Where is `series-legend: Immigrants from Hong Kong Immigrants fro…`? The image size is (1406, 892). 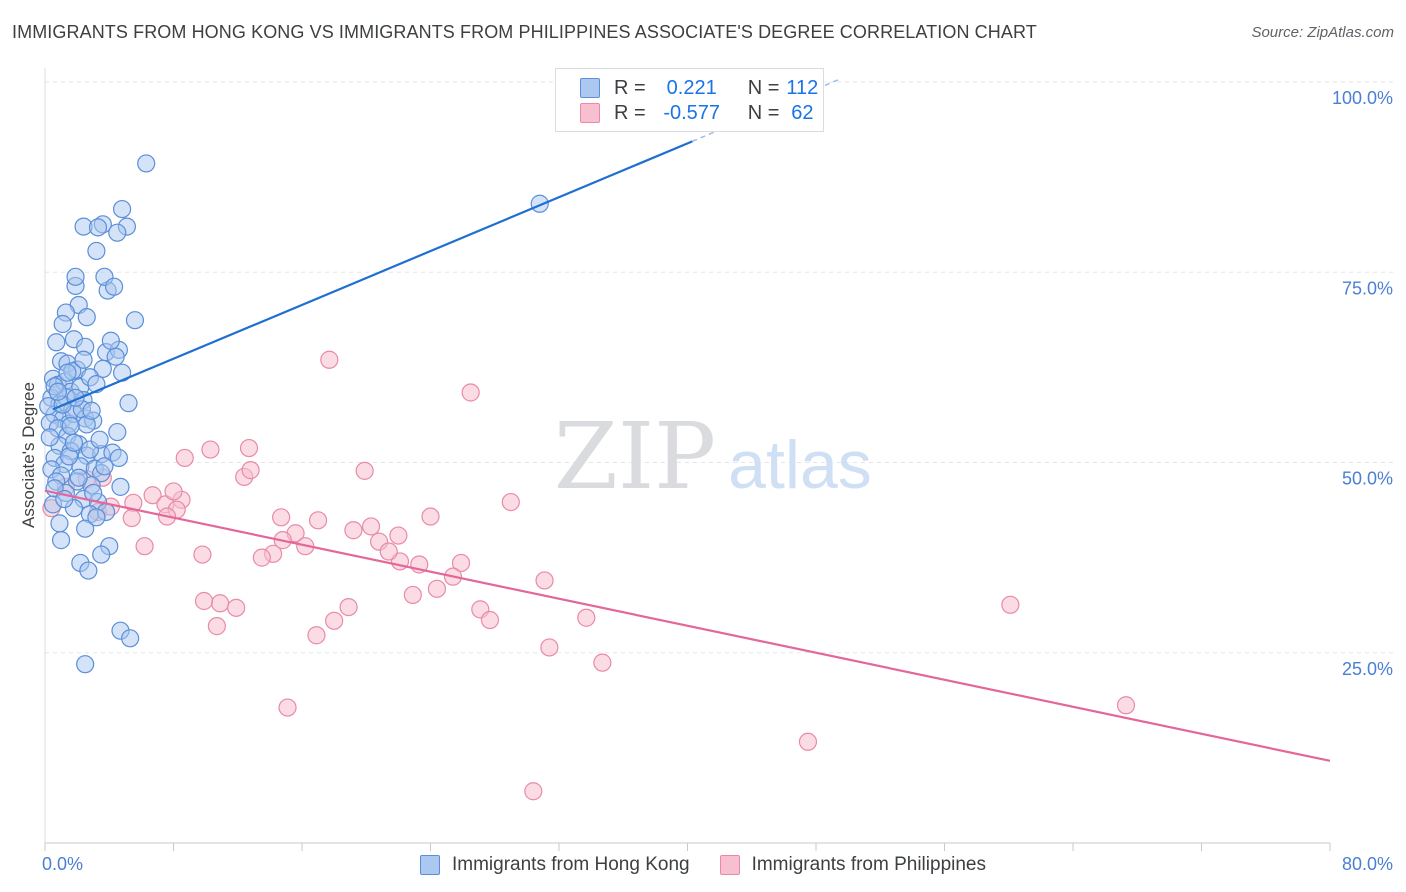 series-legend: Immigrants from Hong Kong Immigrants fro… is located at coordinates (703, 865).